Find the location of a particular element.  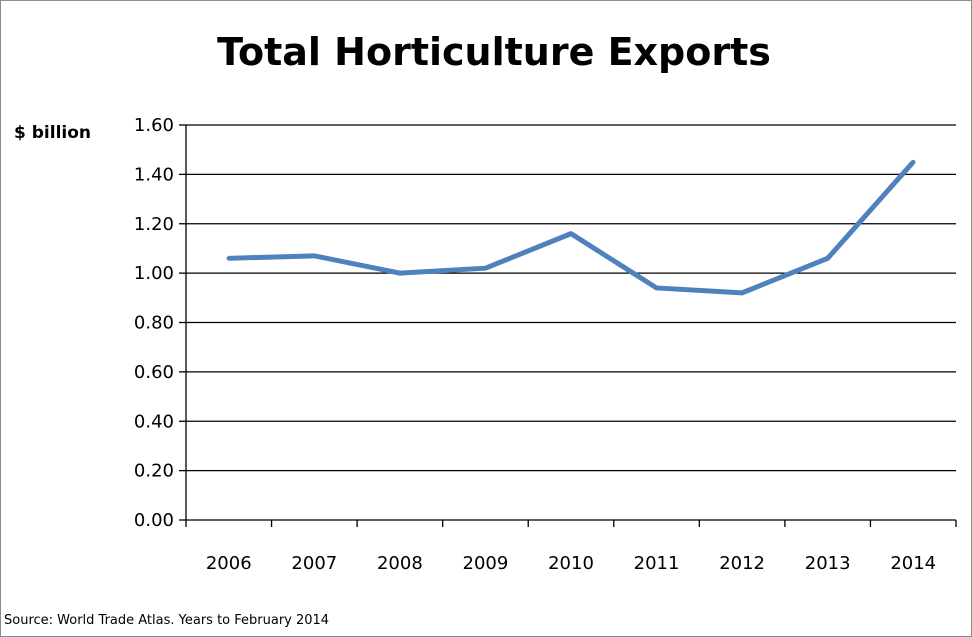

x-tick-label: 2013 is located at coordinates (828, 563).